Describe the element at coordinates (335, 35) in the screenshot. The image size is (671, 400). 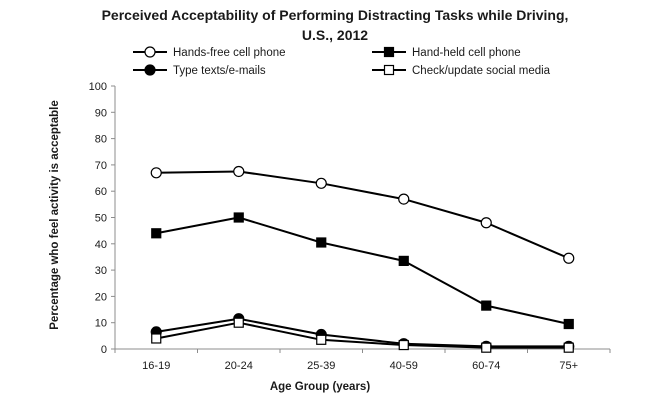
I see `chart-subtitle: U.S., 2012` at that location.